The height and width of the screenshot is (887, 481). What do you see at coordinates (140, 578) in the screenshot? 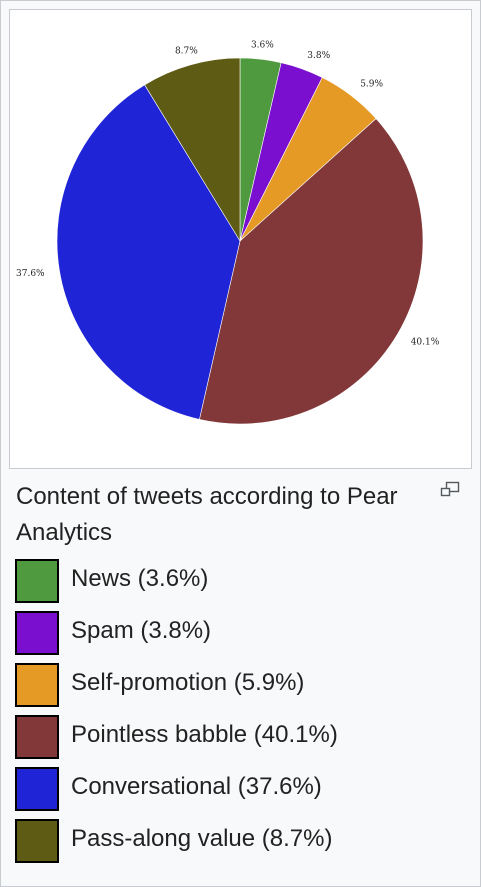
I see `legend-label: News (3.6%)` at bounding box center [140, 578].